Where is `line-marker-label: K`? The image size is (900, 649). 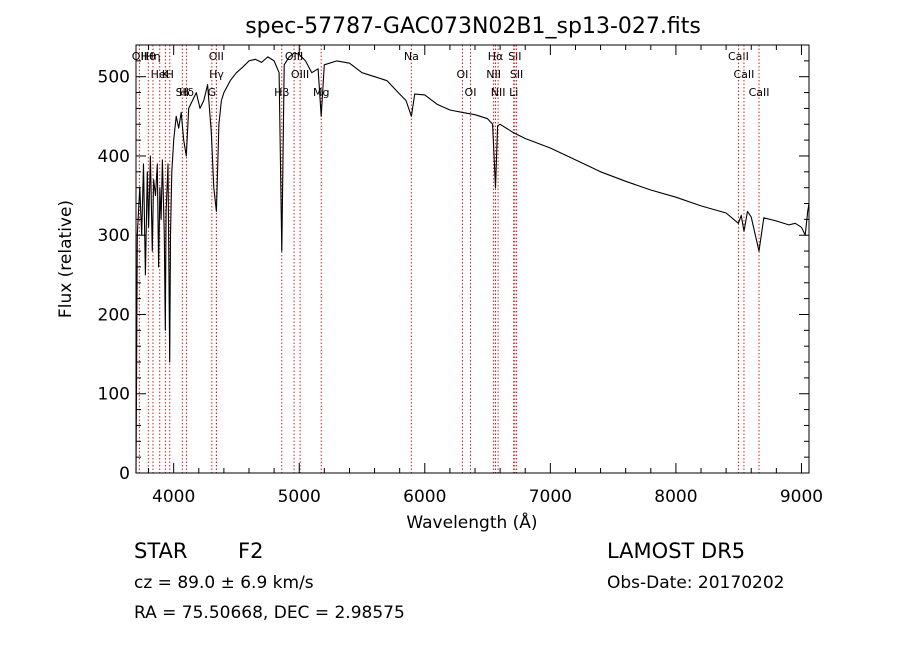 line-marker-label: K is located at coordinates (166, 74).